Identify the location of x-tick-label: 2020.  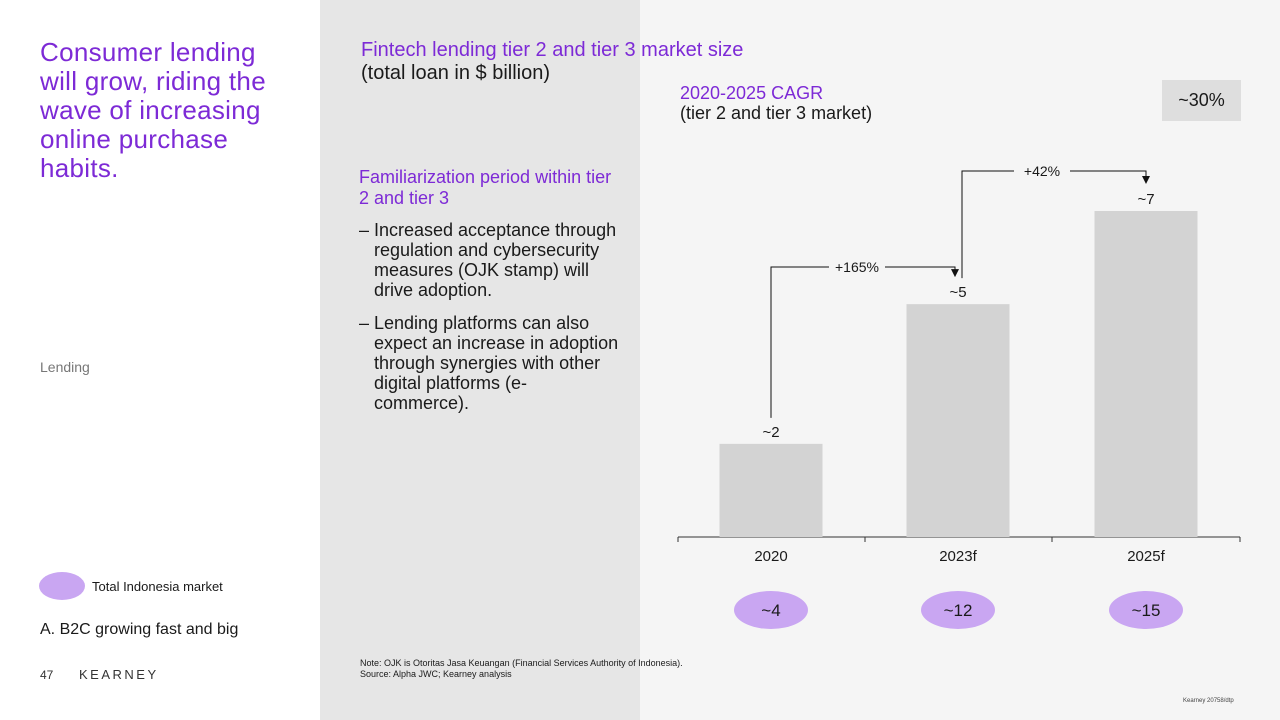
(770, 556).